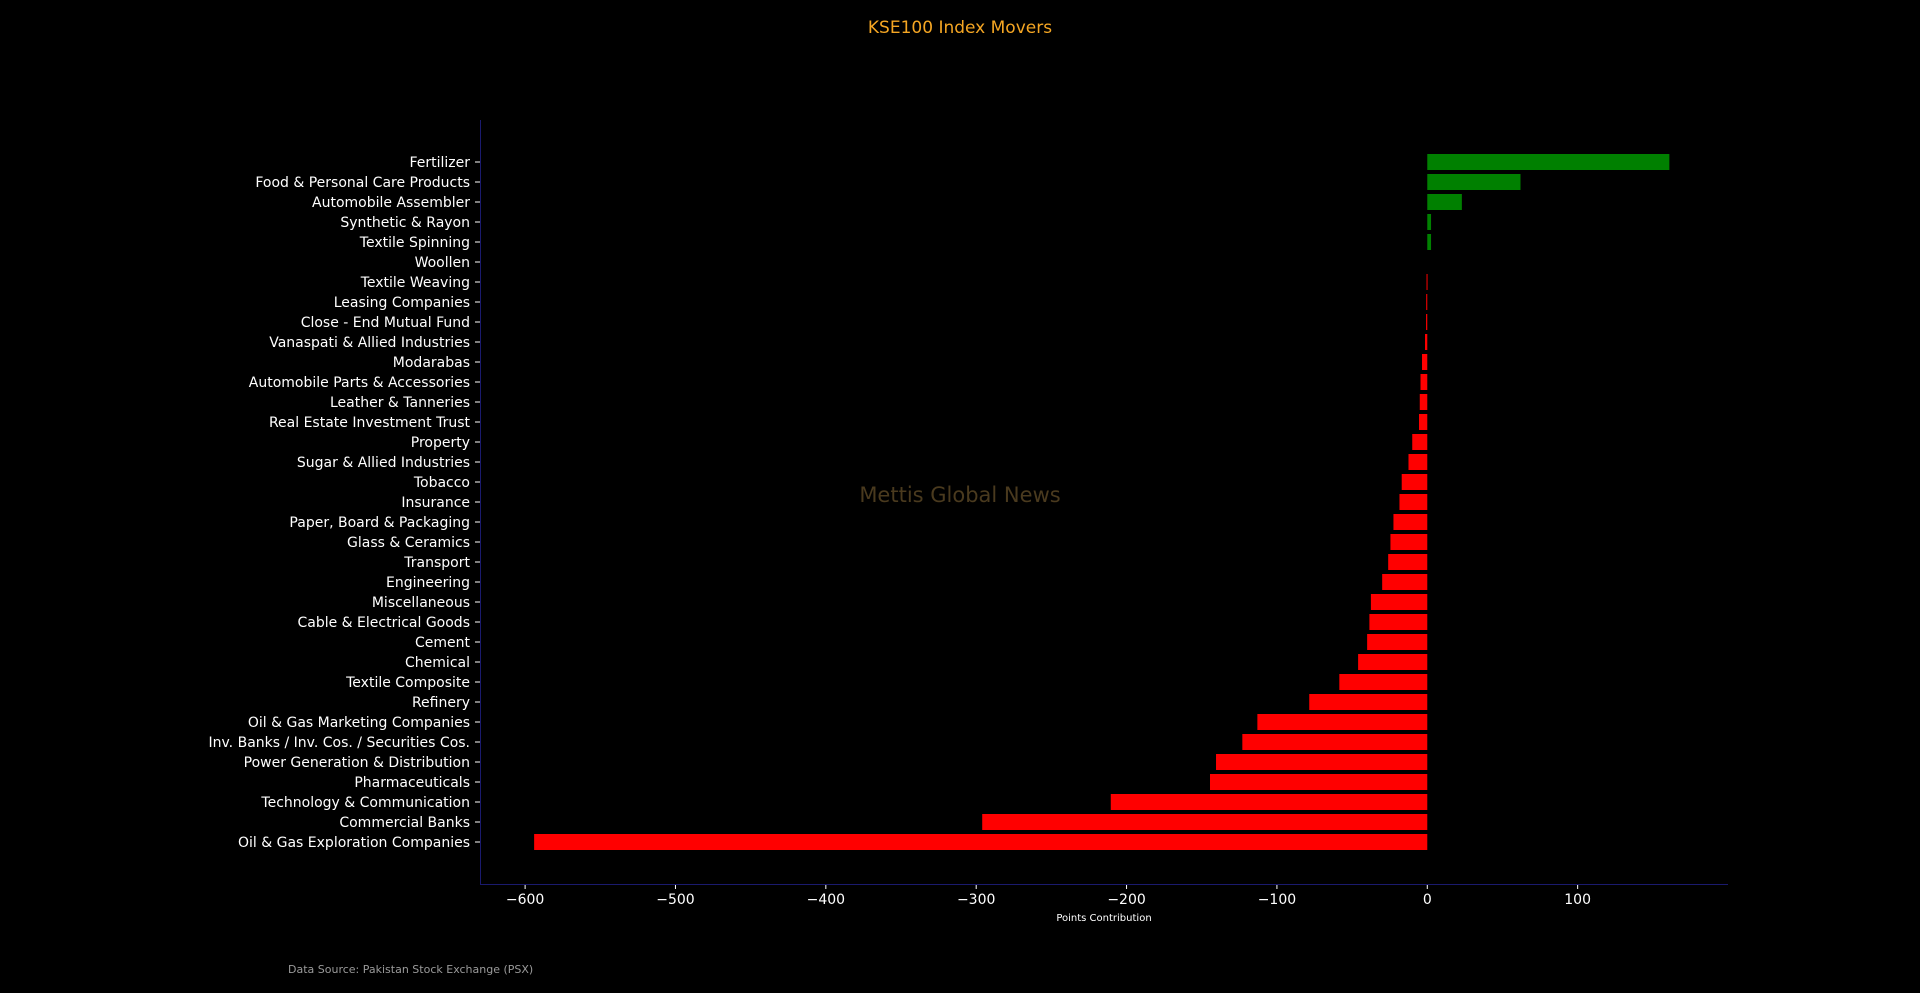 This screenshot has width=1920, height=993. What do you see at coordinates (408, 543) in the screenshot?
I see `category-label: Glass & Ceramics` at bounding box center [408, 543].